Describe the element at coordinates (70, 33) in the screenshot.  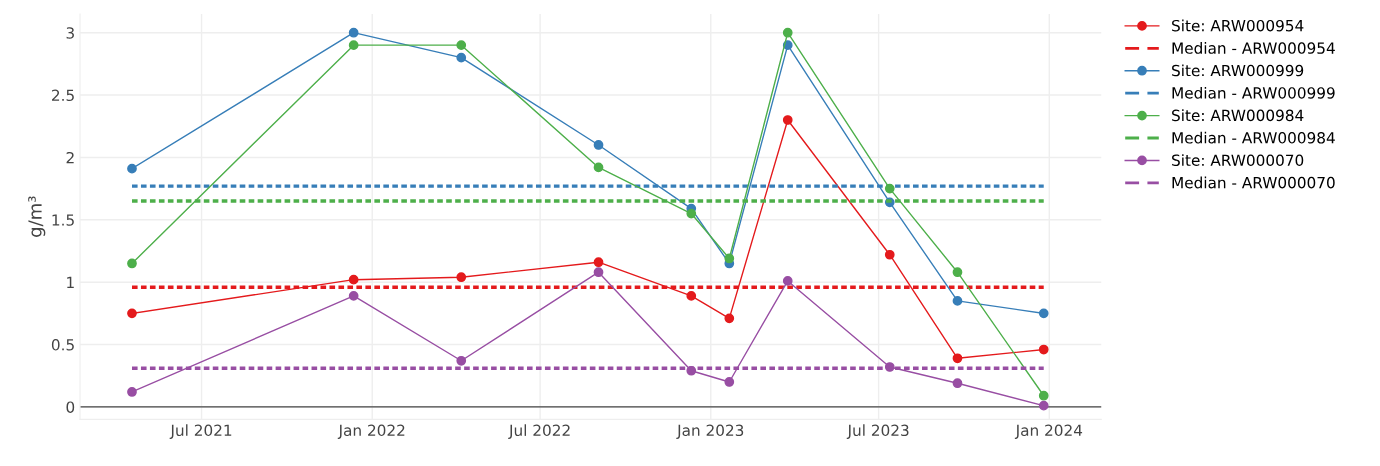
I see `y-tick-label: 3` at that location.